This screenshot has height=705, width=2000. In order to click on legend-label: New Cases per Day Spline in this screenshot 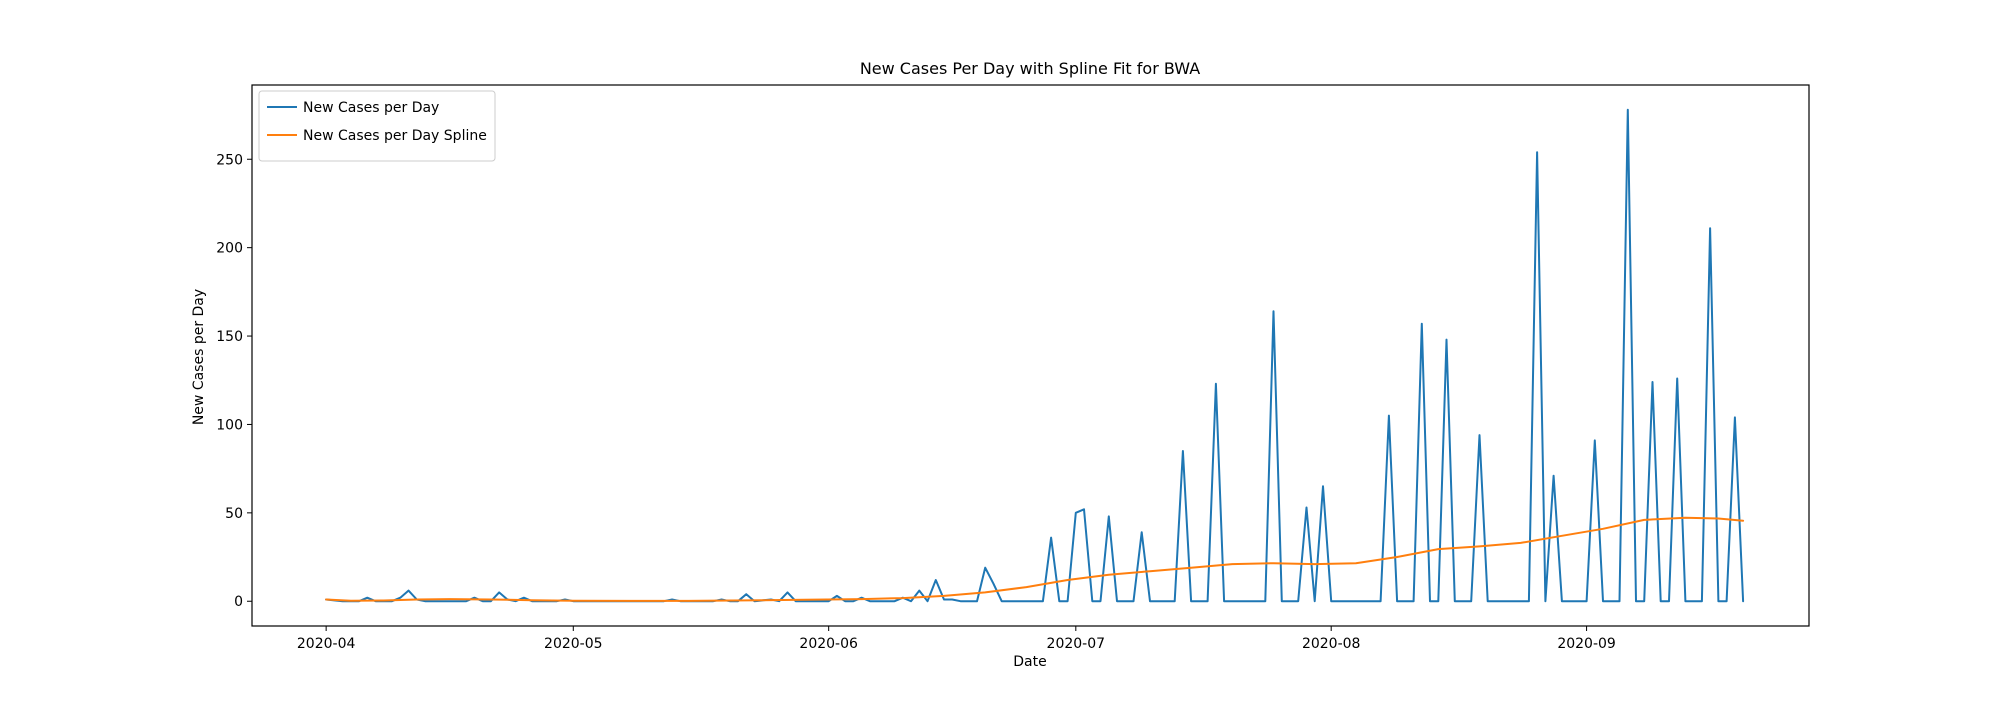, I will do `click(395, 136)`.